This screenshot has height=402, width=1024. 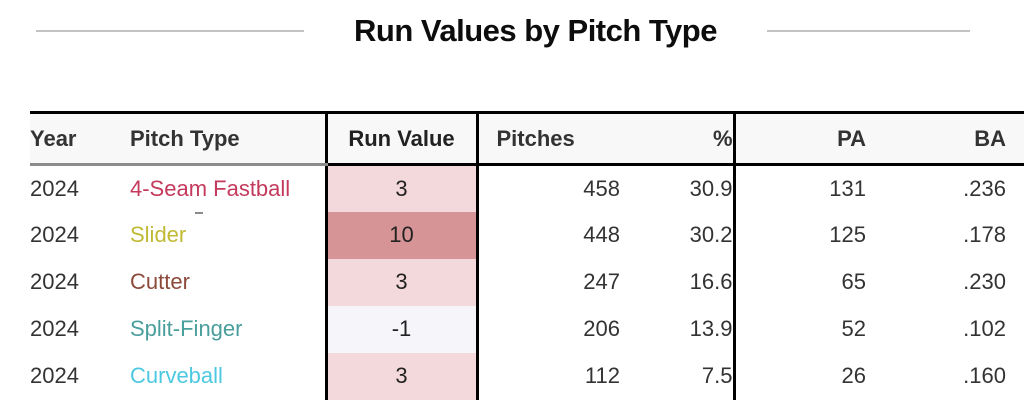 I want to click on pa-cell: 125, so click(x=847, y=234).